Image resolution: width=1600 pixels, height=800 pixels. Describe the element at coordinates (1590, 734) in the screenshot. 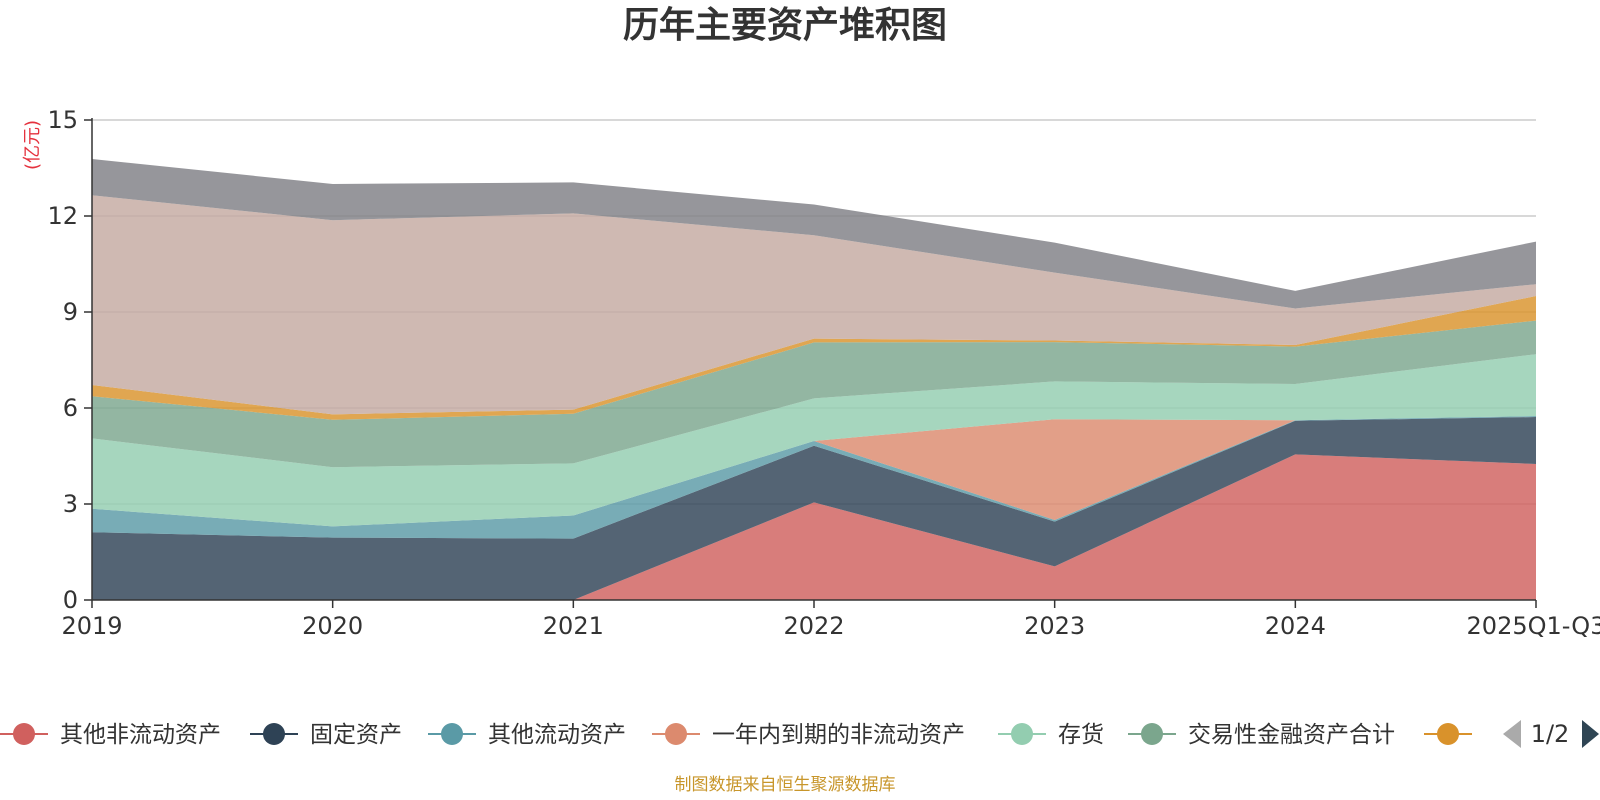

I see `legend-next-icon` at that location.